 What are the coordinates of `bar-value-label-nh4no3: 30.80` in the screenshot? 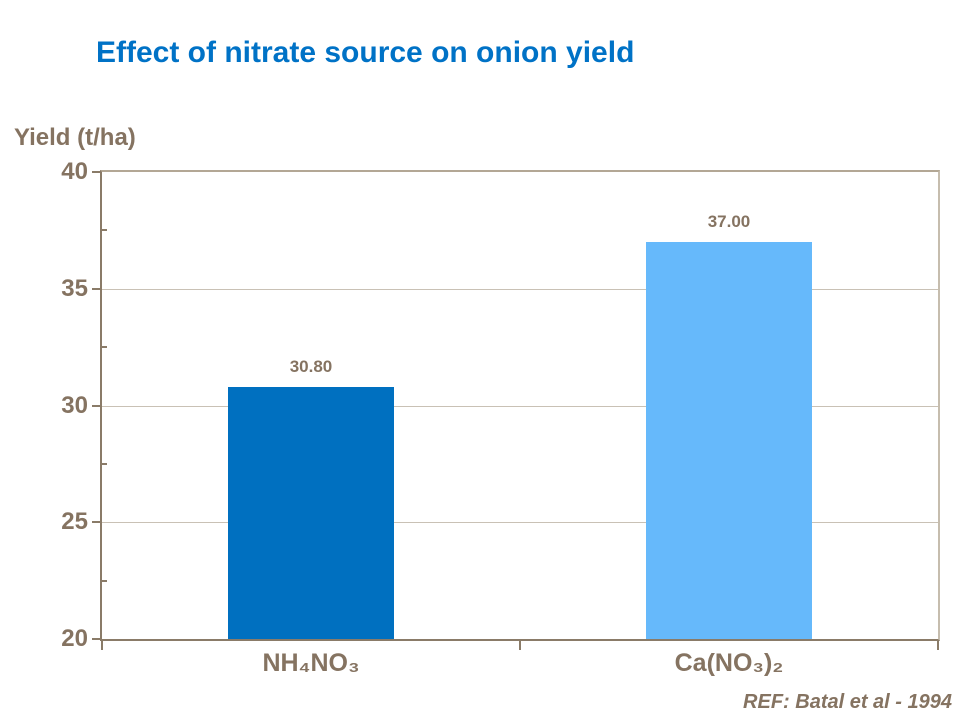 It's located at (311, 366).